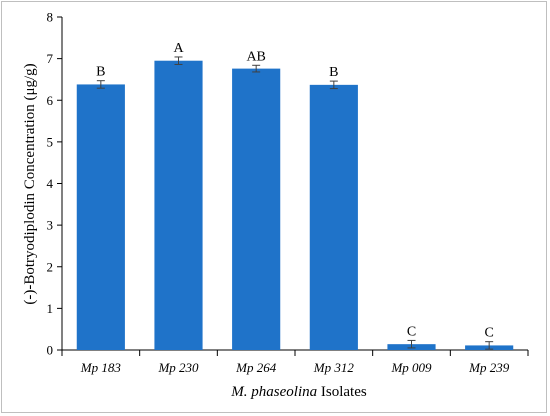 This screenshot has height=416, width=550. What do you see at coordinates (411, 367) in the screenshot?
I see `x-tick-label: Mp 009` at bounding box center [411, 367].